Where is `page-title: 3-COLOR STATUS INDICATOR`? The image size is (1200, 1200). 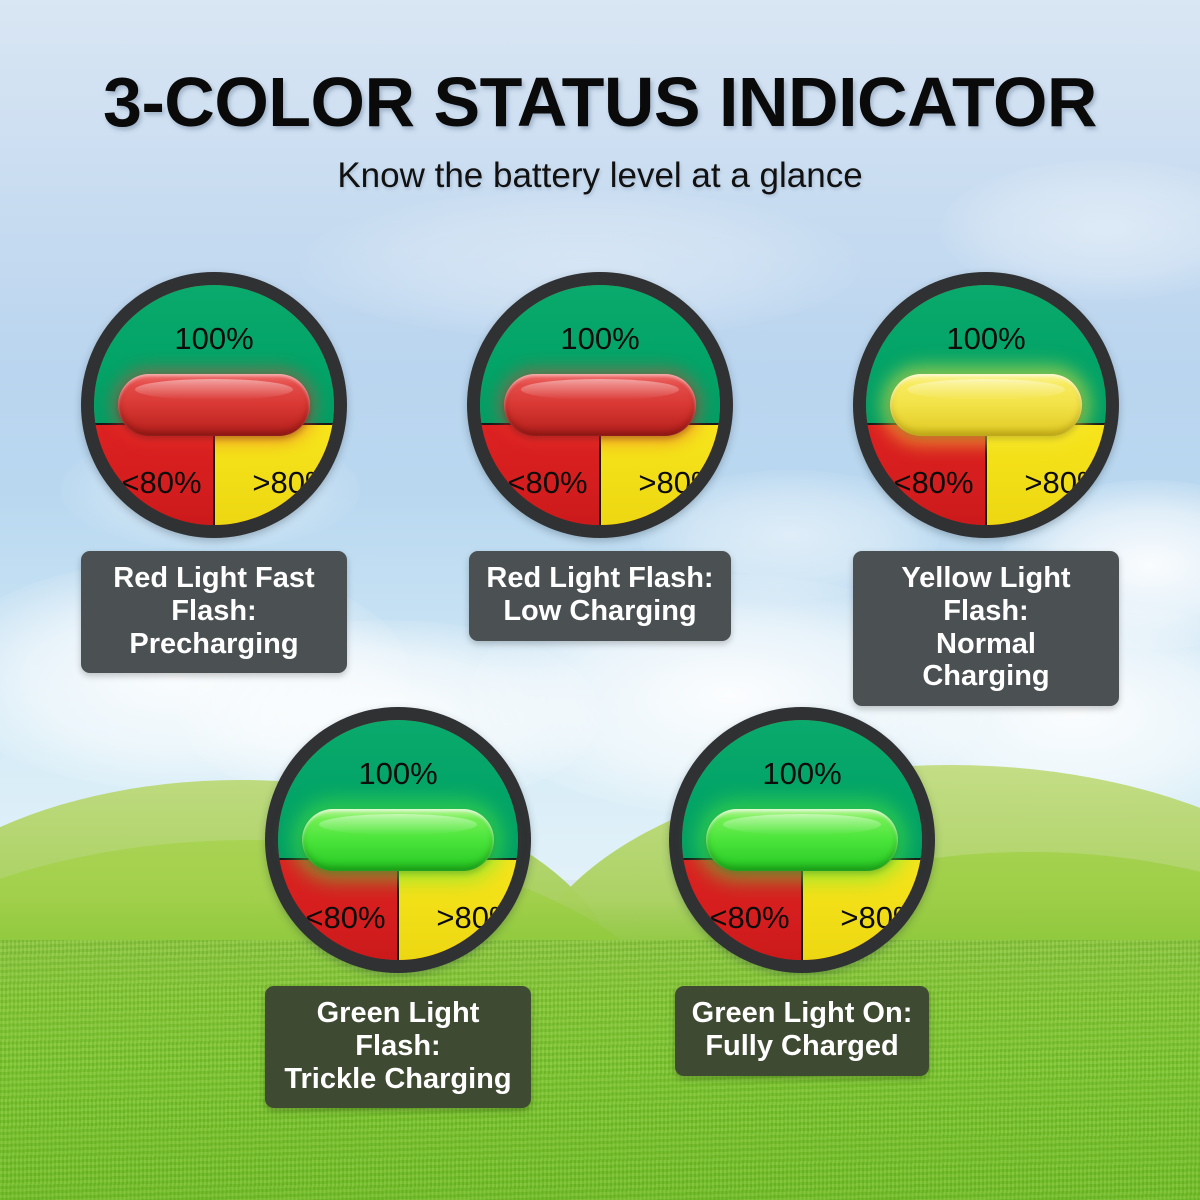
page-title: 3-COLOR STATUS INDICATOR is located at coordinates (600, 102).